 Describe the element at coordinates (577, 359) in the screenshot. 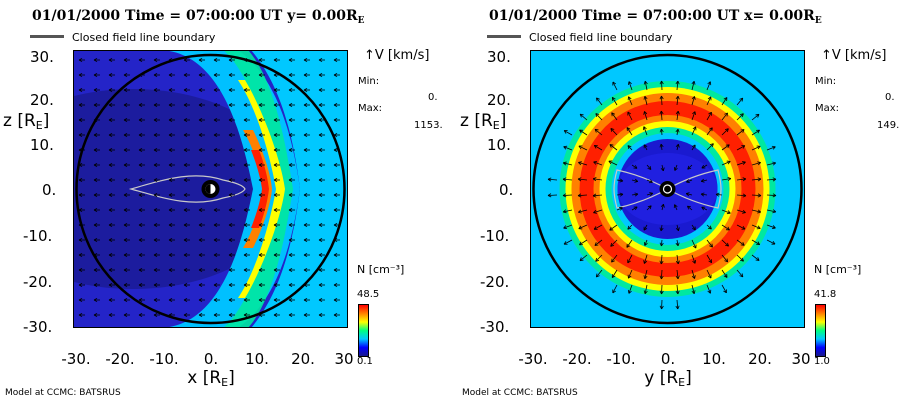

I see `x-tick: -20.` at that location.